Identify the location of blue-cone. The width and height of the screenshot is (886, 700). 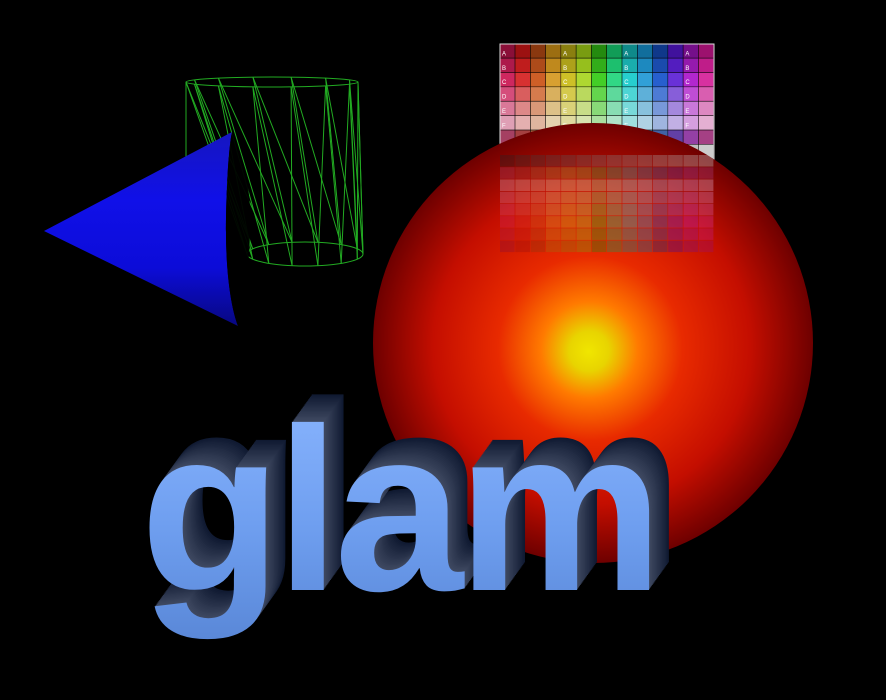
(147, 229).